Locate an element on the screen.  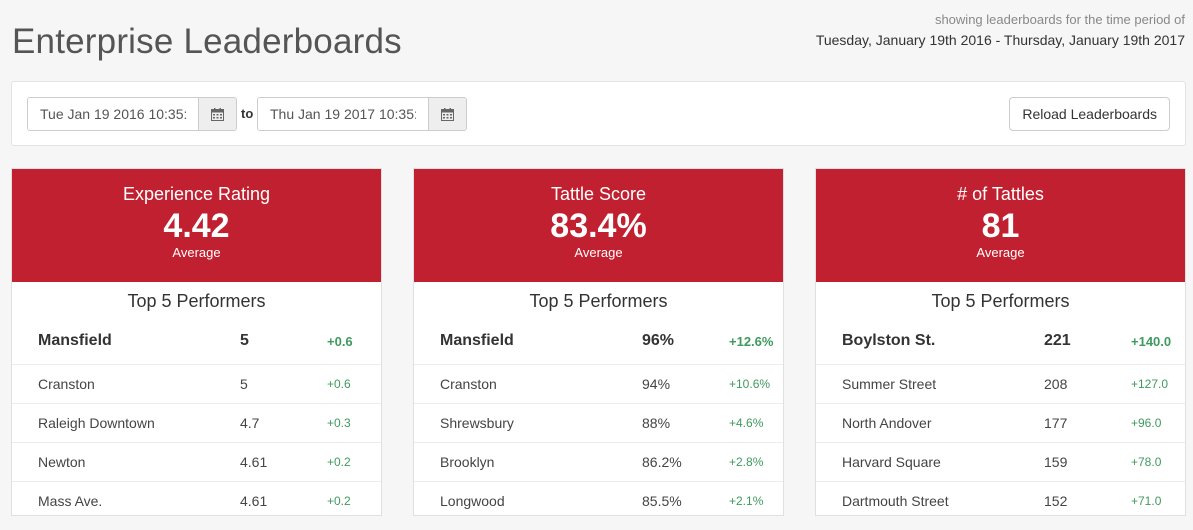
performer-row: Boylston St. 221 +140.0 is located at coordinates (1000, 341).